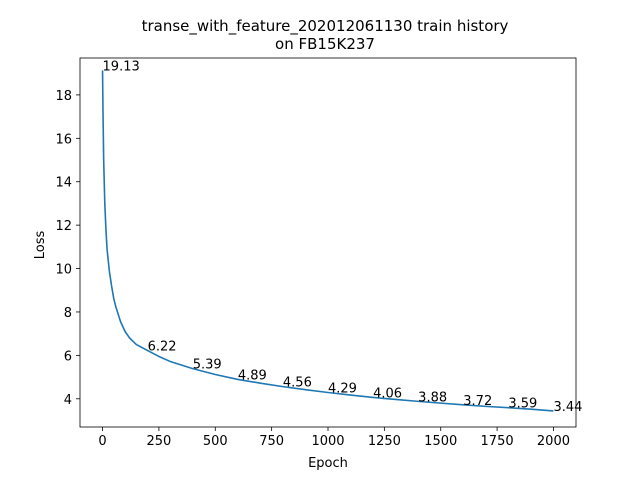  What do you see at coordinates (63, 139) in the screenshot?
I see `y-tick-label: 16` at bounding box center [63, 139].